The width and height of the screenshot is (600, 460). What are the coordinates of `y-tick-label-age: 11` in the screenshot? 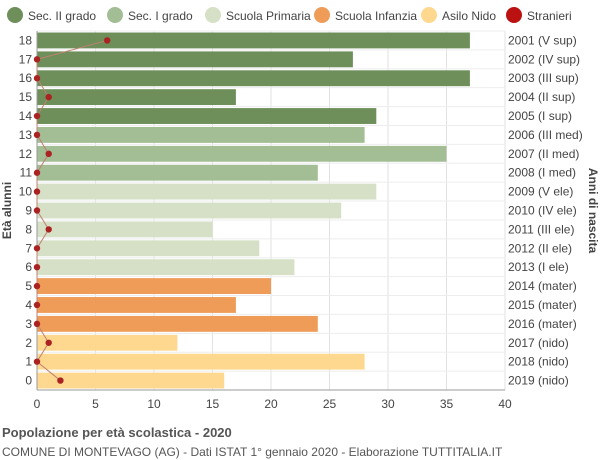 It's located at (26, 173).